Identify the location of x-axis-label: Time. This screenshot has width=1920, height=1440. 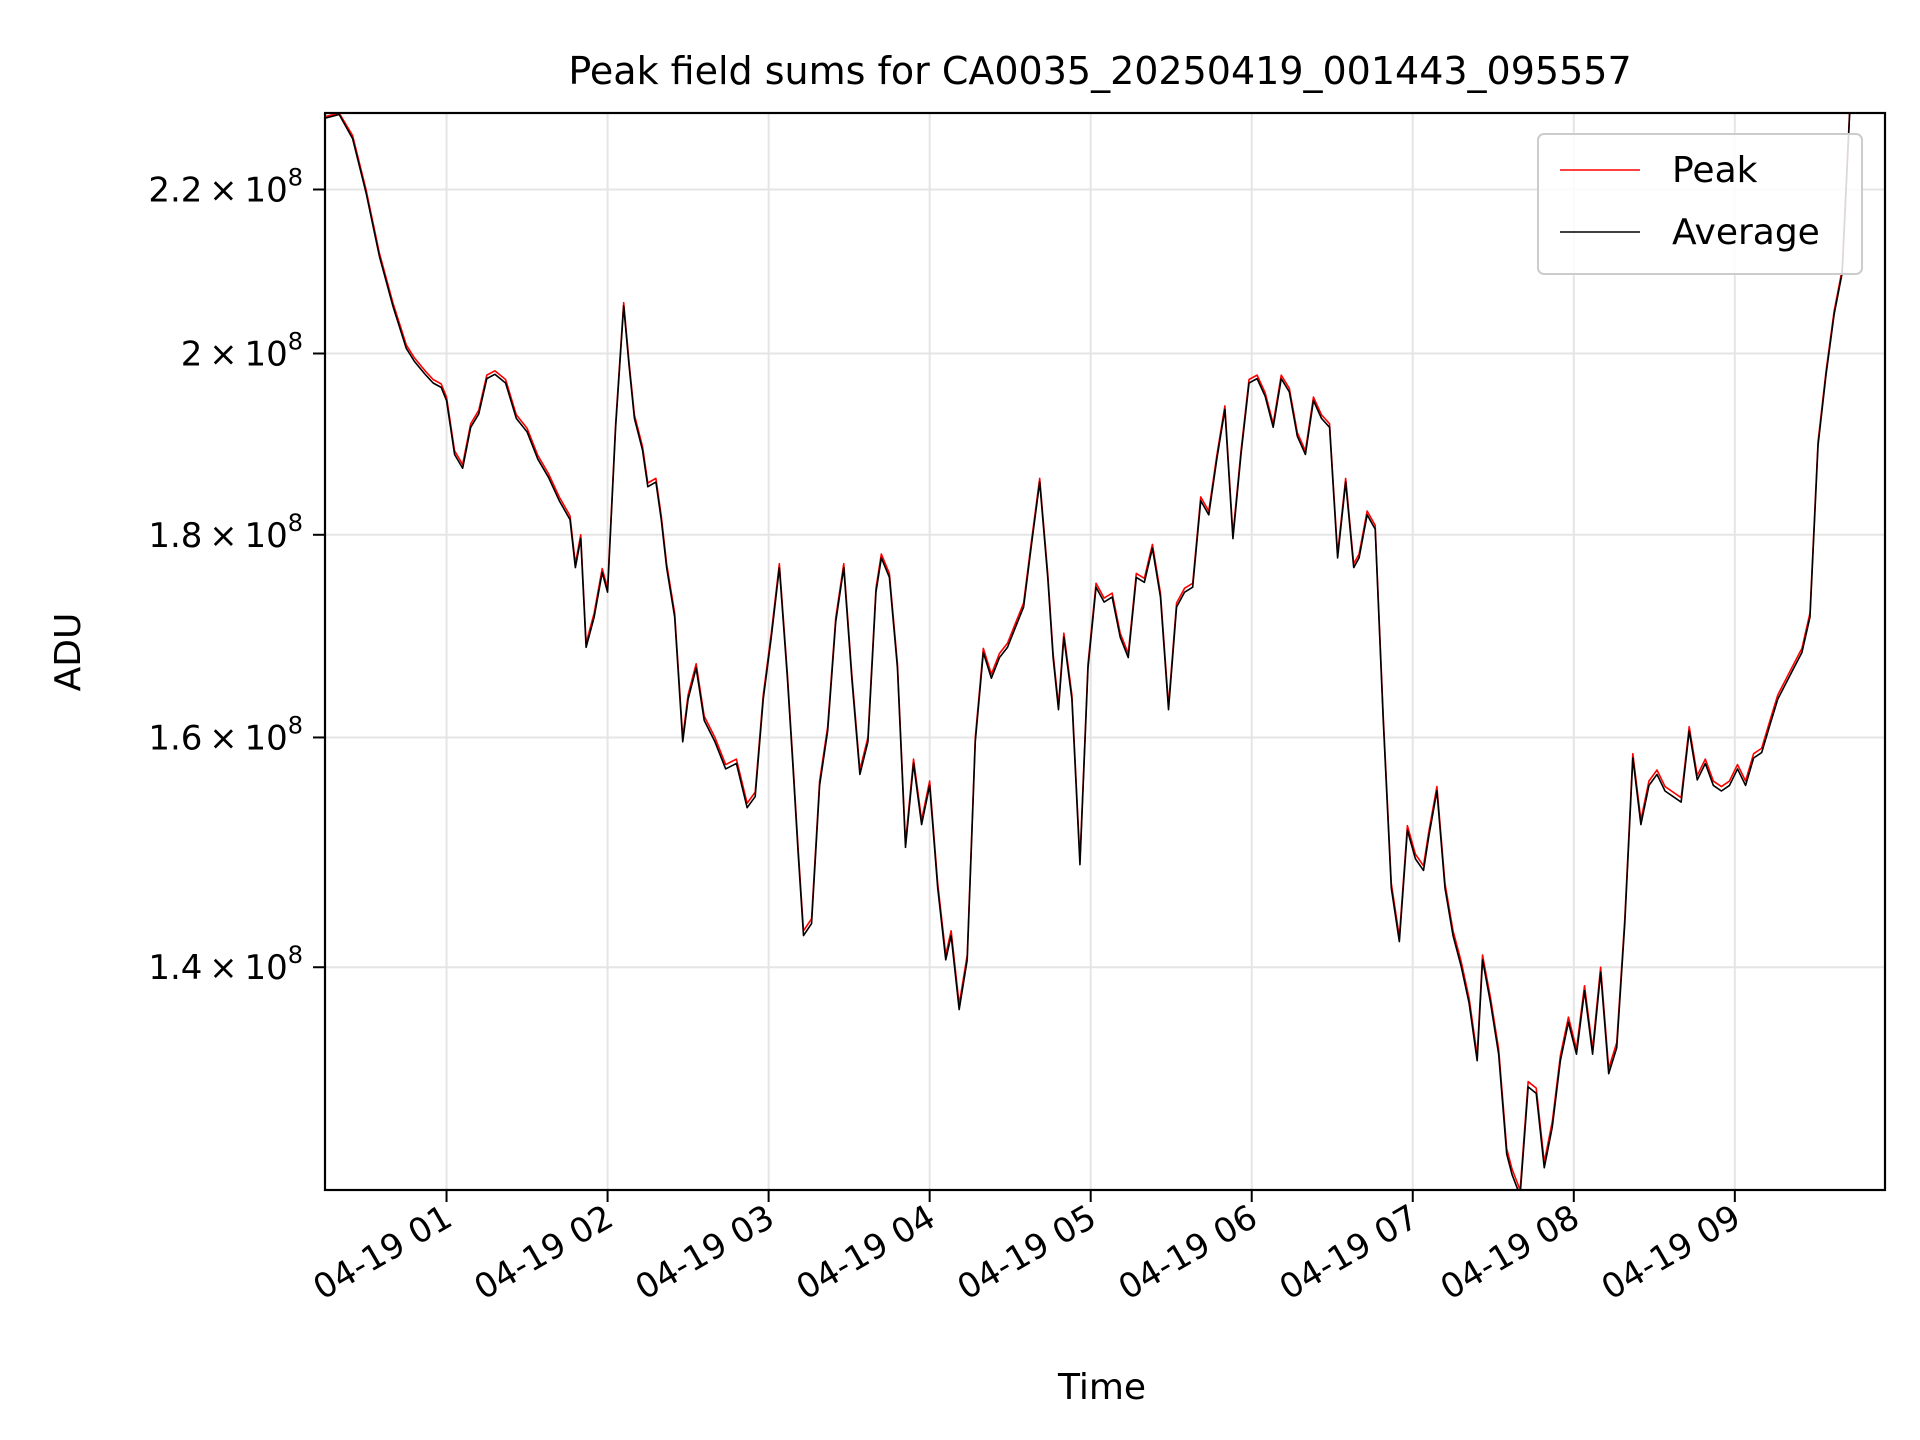
(1101, 1387).